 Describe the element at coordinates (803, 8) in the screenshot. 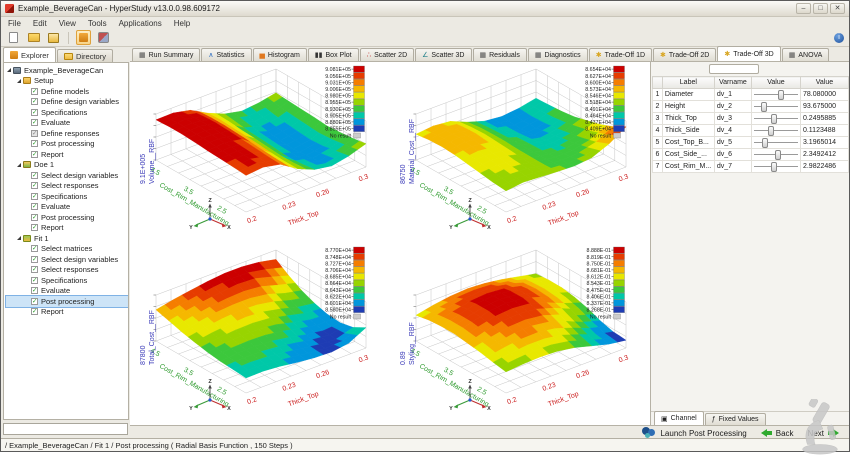

I see `minimize-button: –` at that location.